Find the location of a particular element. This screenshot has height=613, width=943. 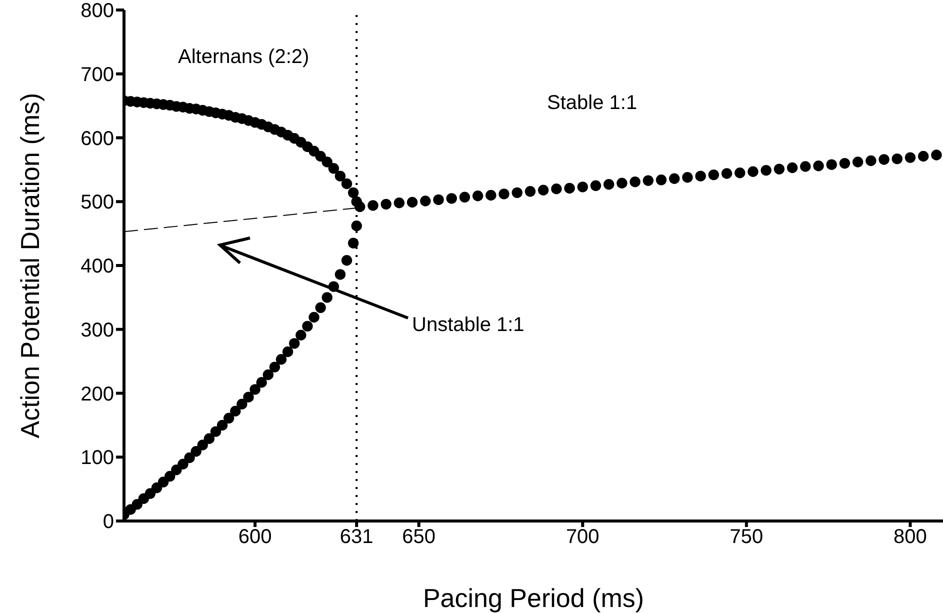

x-tick-label: 700 is located at coordinates (583, 537).